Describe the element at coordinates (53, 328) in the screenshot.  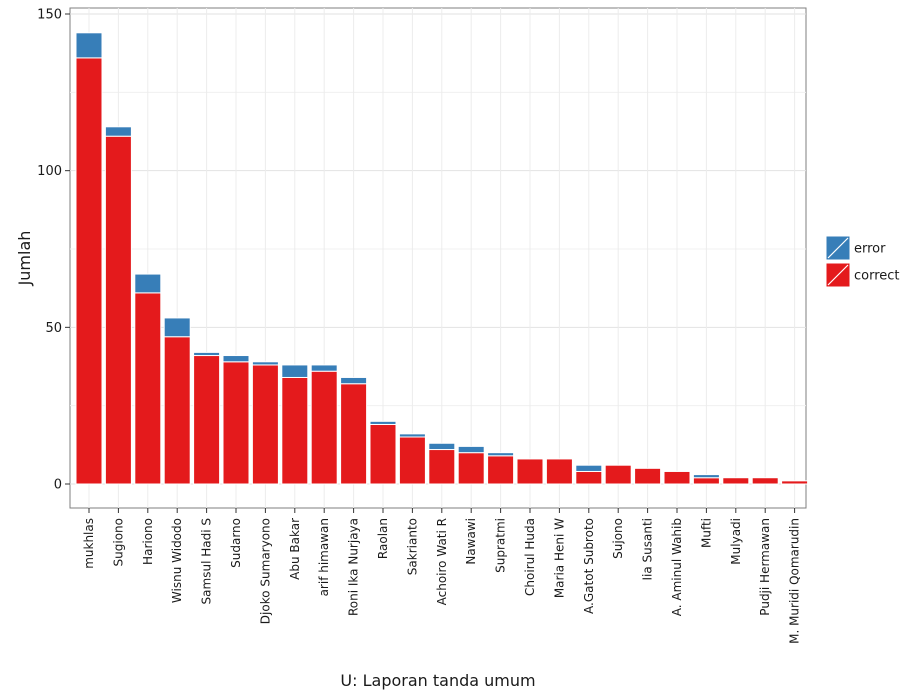
I see `y-tick-label: 50` at that location.